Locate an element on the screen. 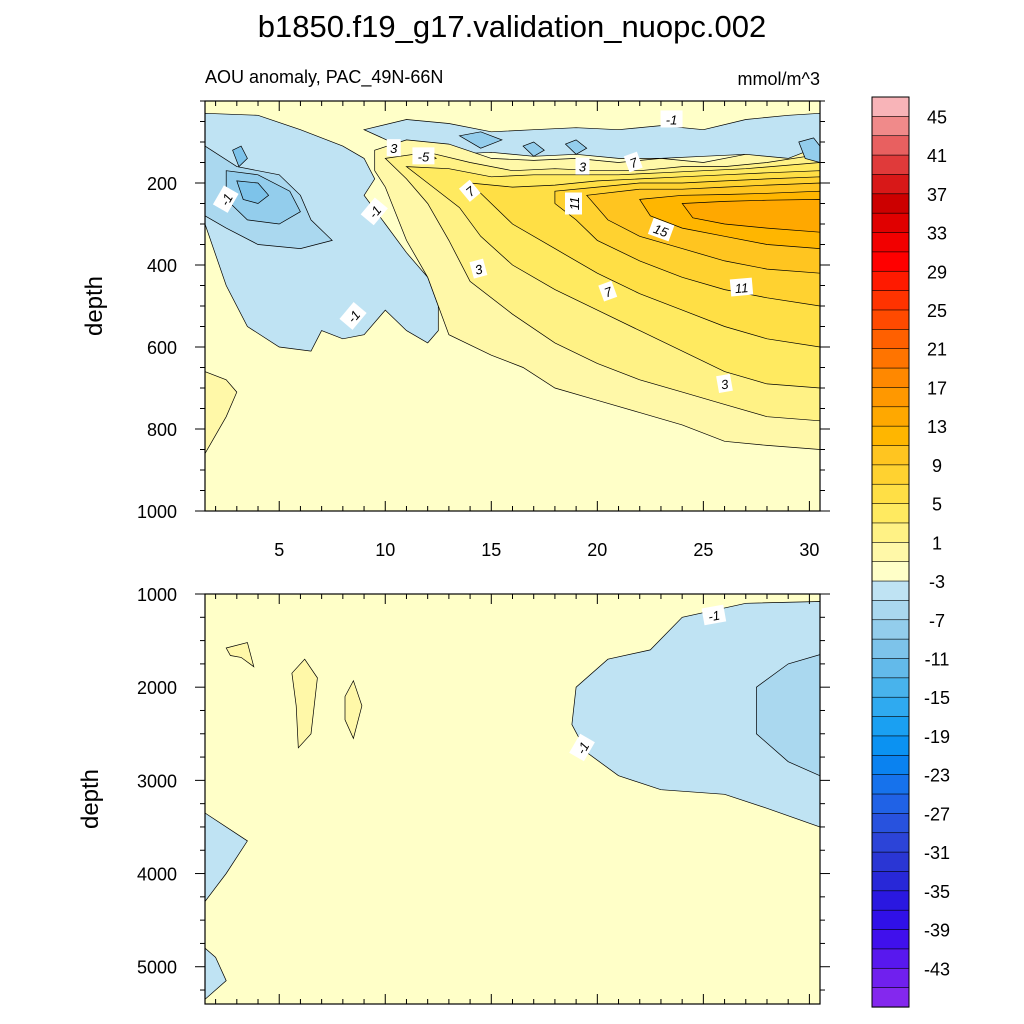  colorbar-tick-label: 45 is located at coordinates (937, 117).